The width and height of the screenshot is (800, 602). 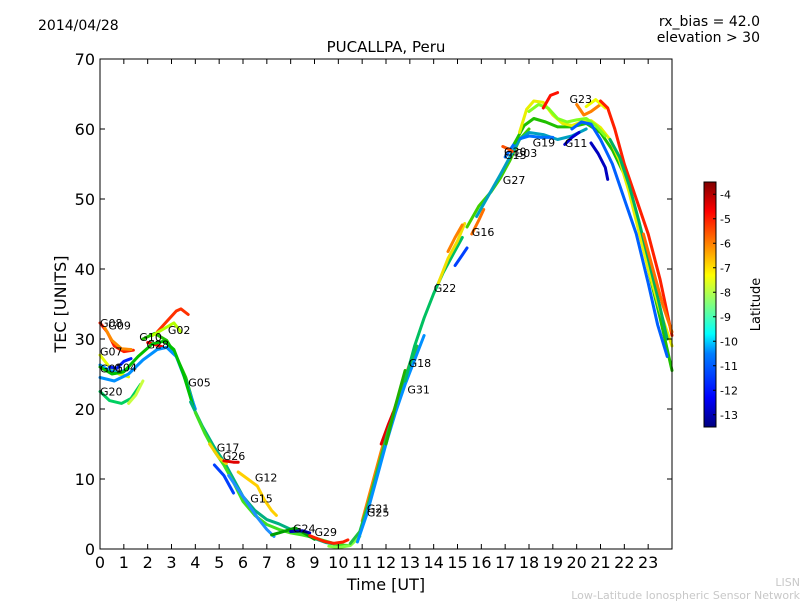 I want to click on series-g23b, so click(x=588, y=110).